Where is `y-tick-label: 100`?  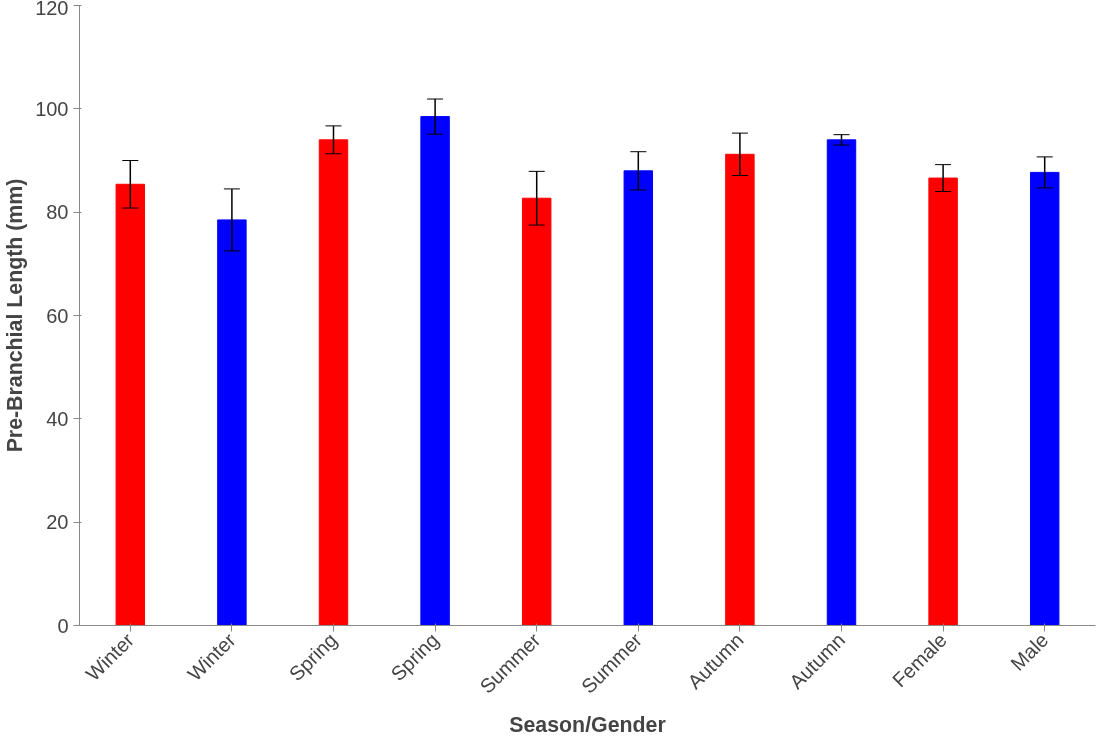
y-tick-label: 100 is located at coordinates (52, 108).